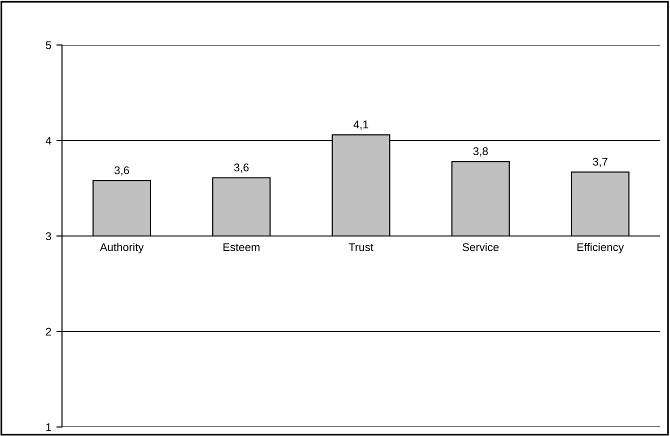 The width and height of the screenshot is (670, 436). Describe the element at coordinates (49, 427) in the screenshot. I see `y-tick-label: 1` at that location.